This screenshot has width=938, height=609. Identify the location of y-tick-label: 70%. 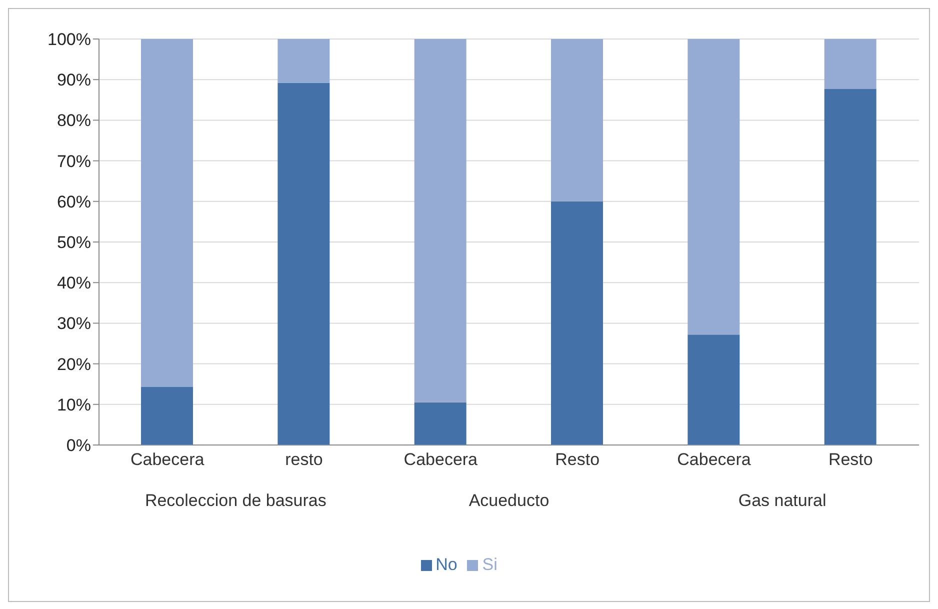
(73, 161).